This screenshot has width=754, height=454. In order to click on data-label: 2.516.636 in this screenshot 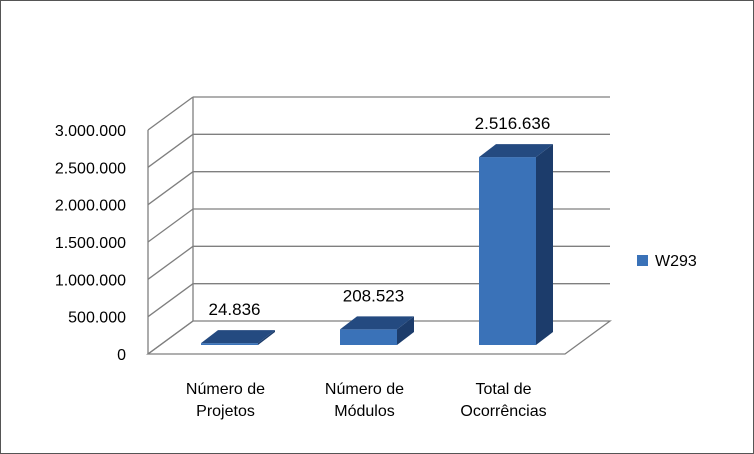, I will do `click(513, 123)`.